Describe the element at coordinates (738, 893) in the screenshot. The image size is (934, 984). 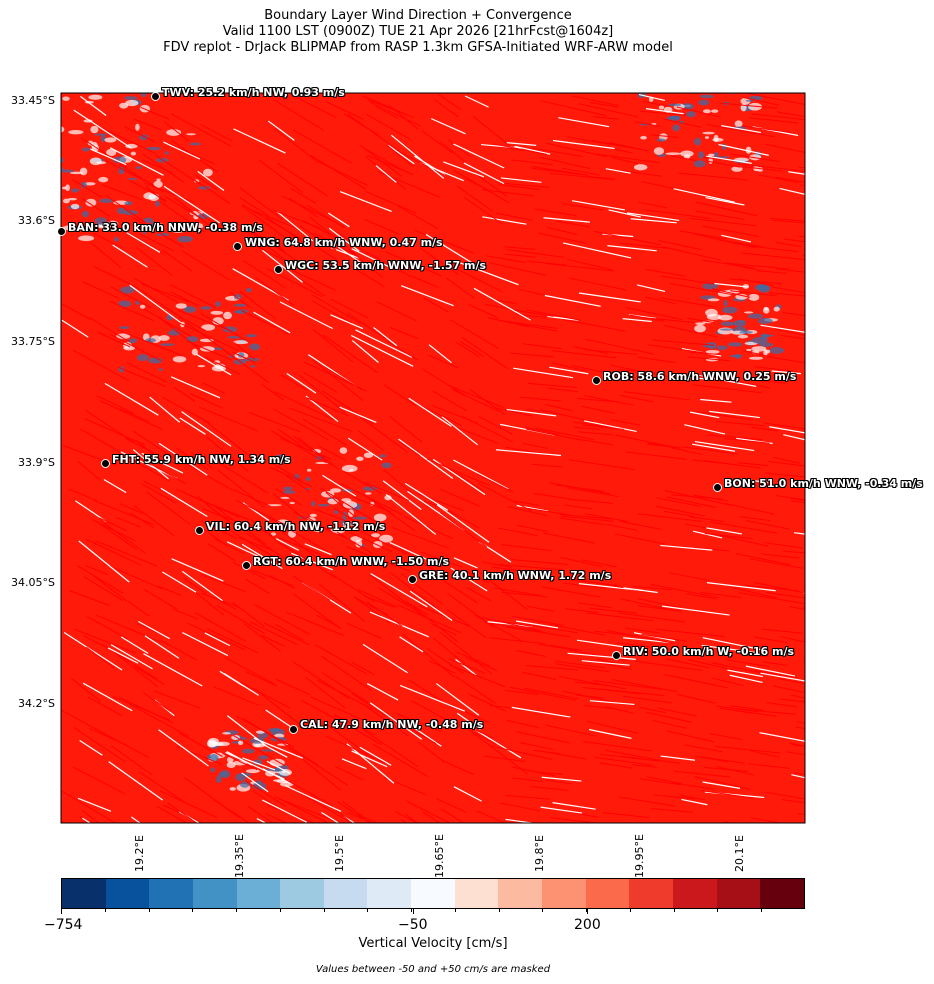
I see `colorbar-segment` at that location.